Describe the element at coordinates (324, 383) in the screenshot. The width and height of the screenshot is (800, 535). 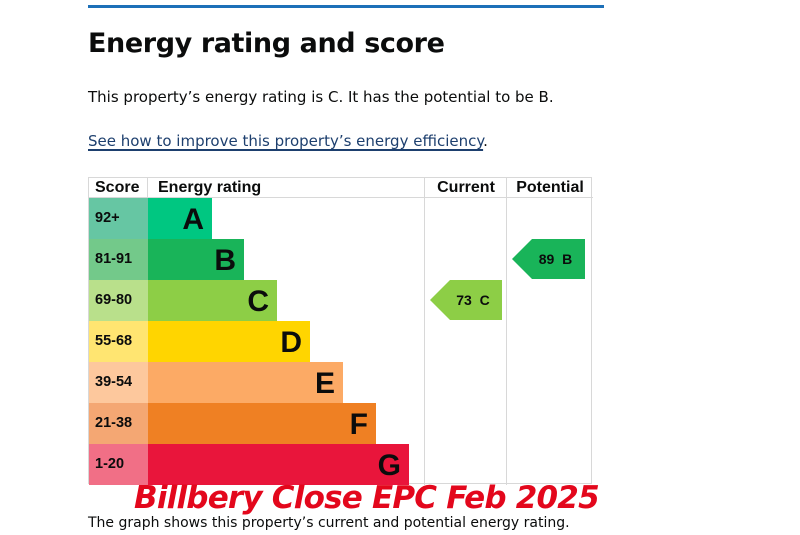
I see `band-letter: E` at that location.